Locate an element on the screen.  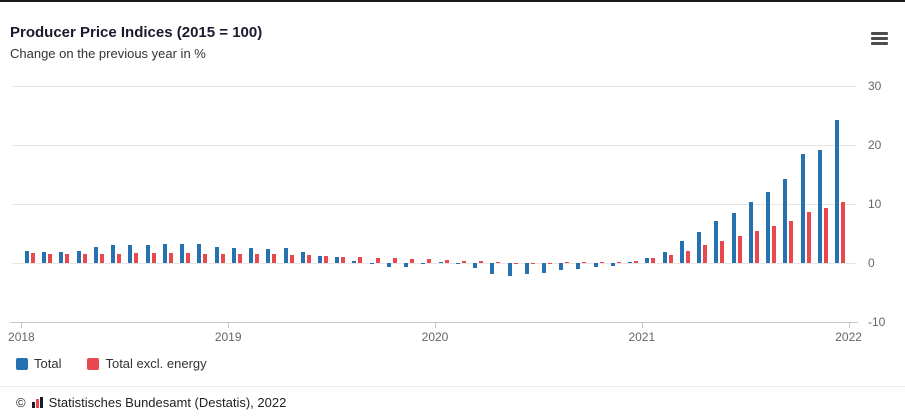
legend-item: Total excl. energy is located at coordinates (147, 363).